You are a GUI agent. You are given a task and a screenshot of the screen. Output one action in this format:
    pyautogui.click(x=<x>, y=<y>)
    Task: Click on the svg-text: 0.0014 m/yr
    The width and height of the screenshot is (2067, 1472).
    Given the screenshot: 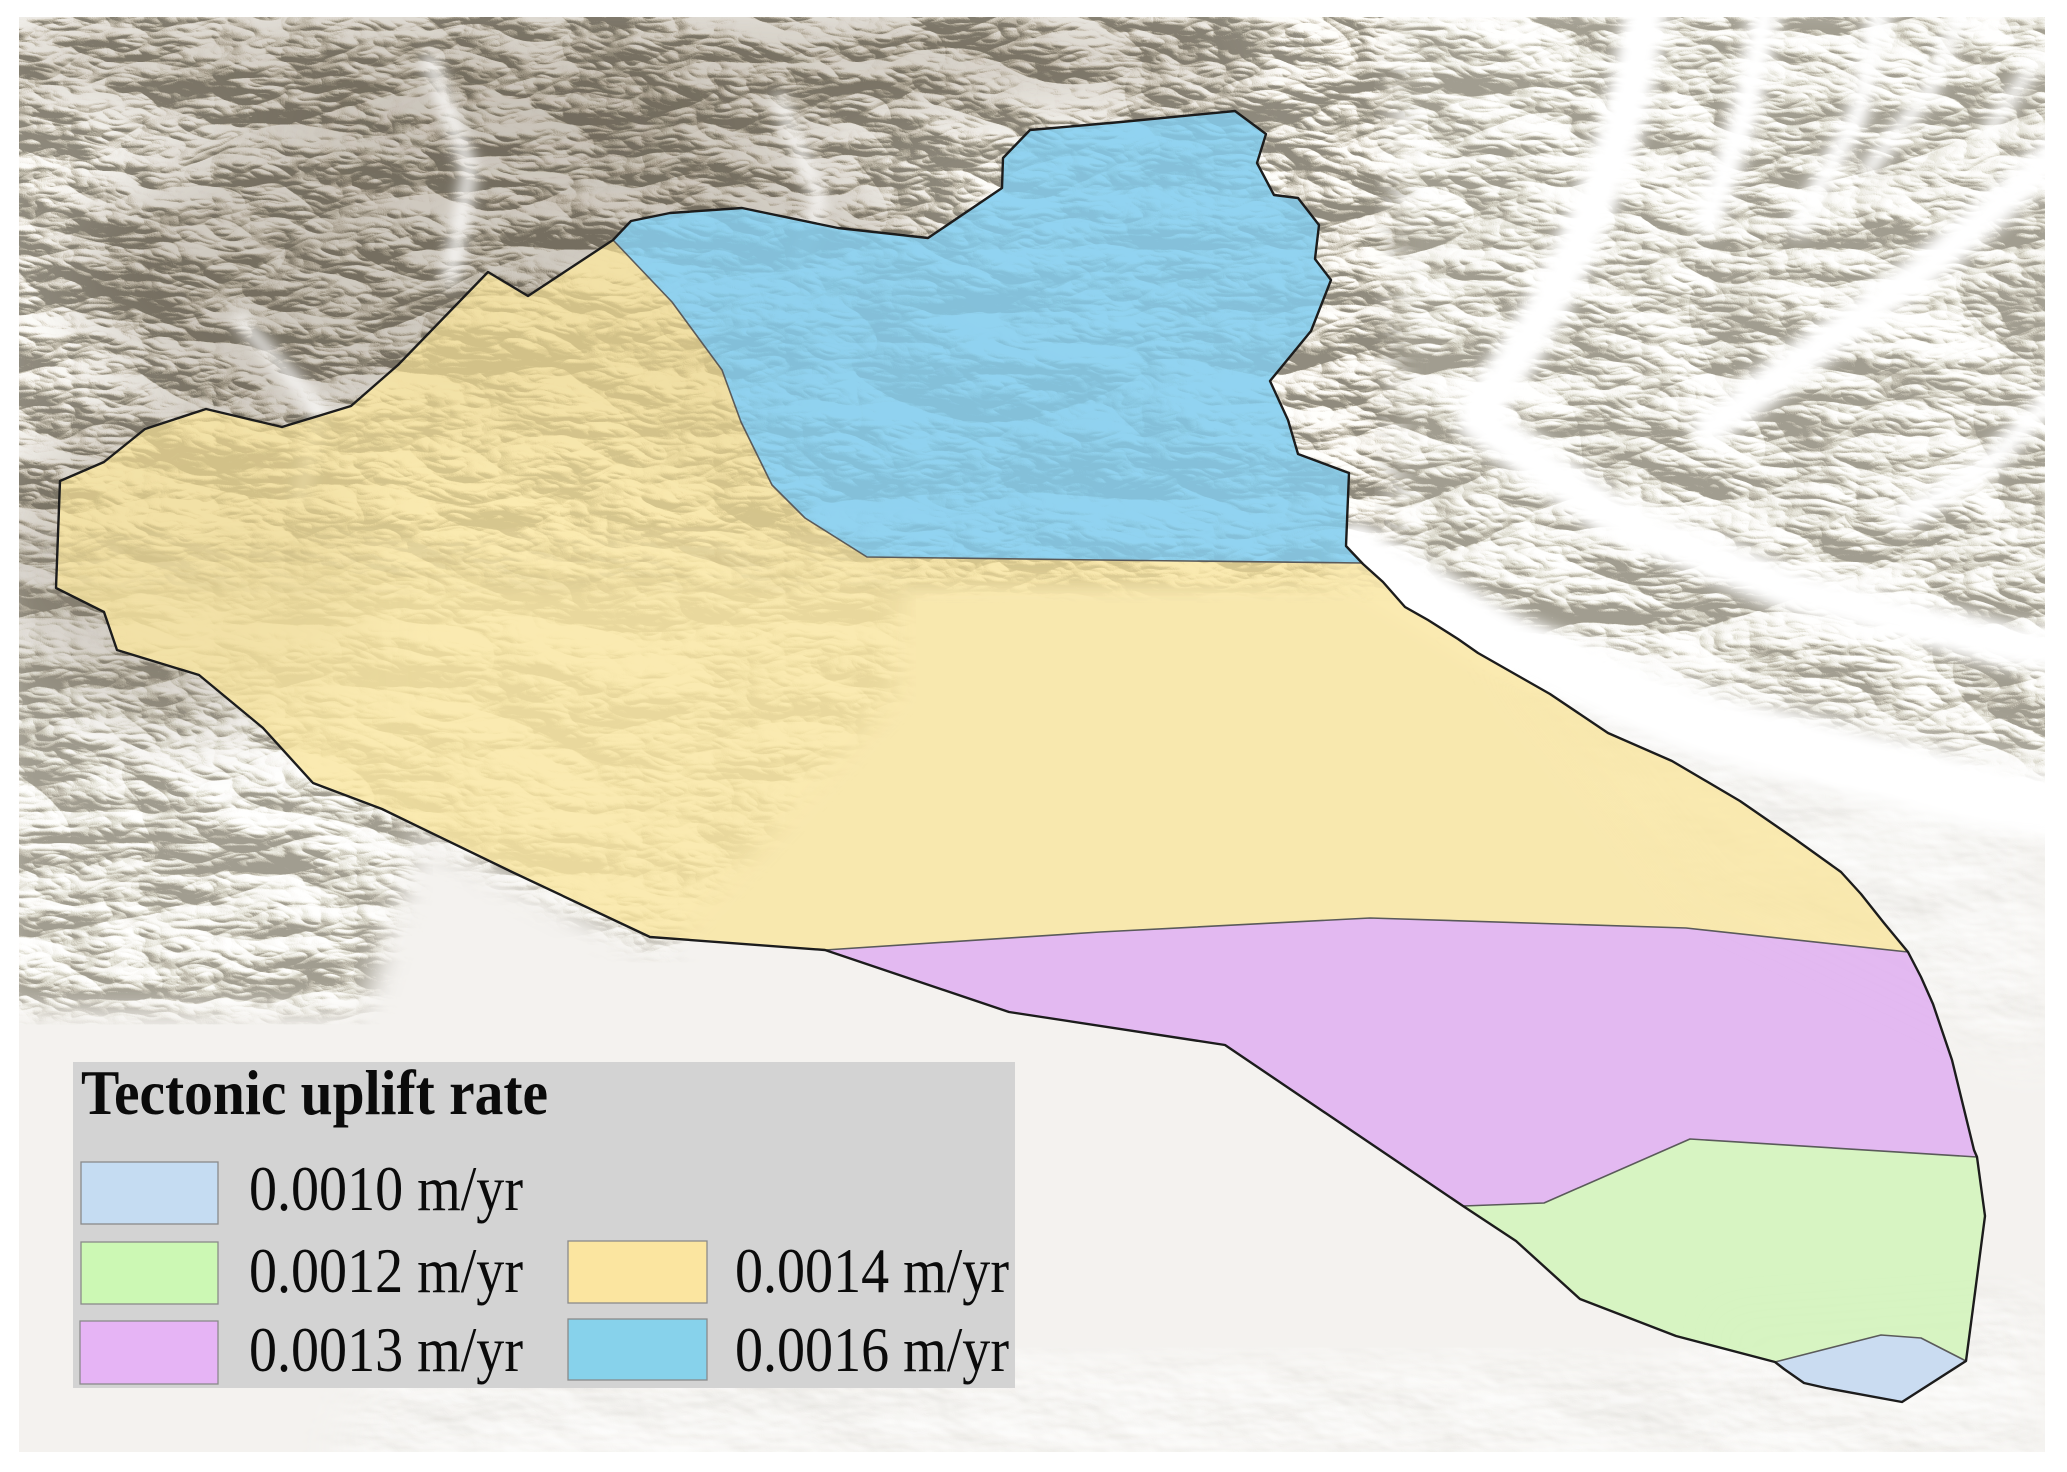 What is the action you would take?
    pyautogui.click(x=872, y=1271)
    